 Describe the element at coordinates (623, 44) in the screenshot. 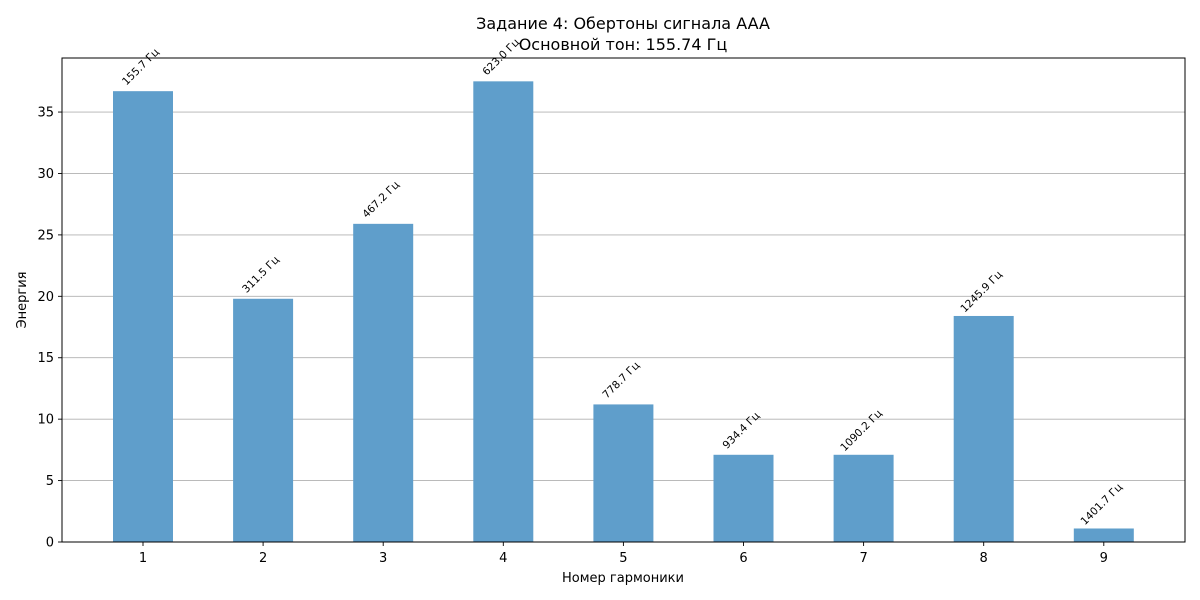

I see `chart-subtitle: Основной тон: 155.74 Гц` at that location.